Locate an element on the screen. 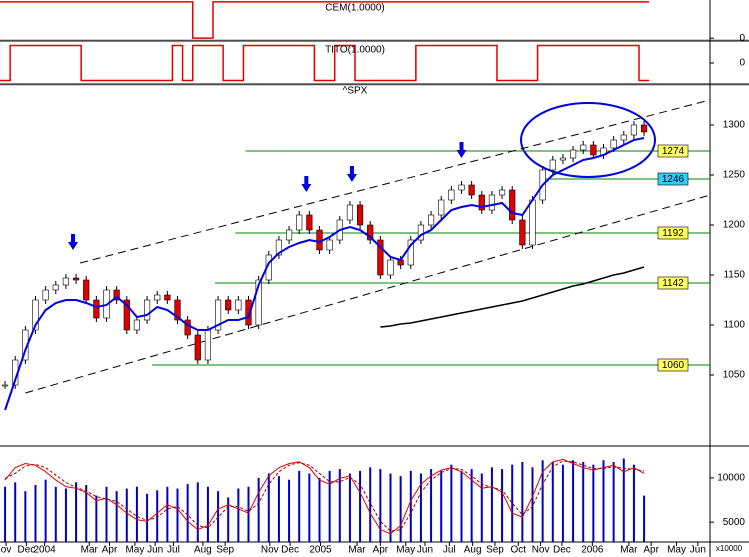  level-label: 1274 is located at coordinates (673, 151).